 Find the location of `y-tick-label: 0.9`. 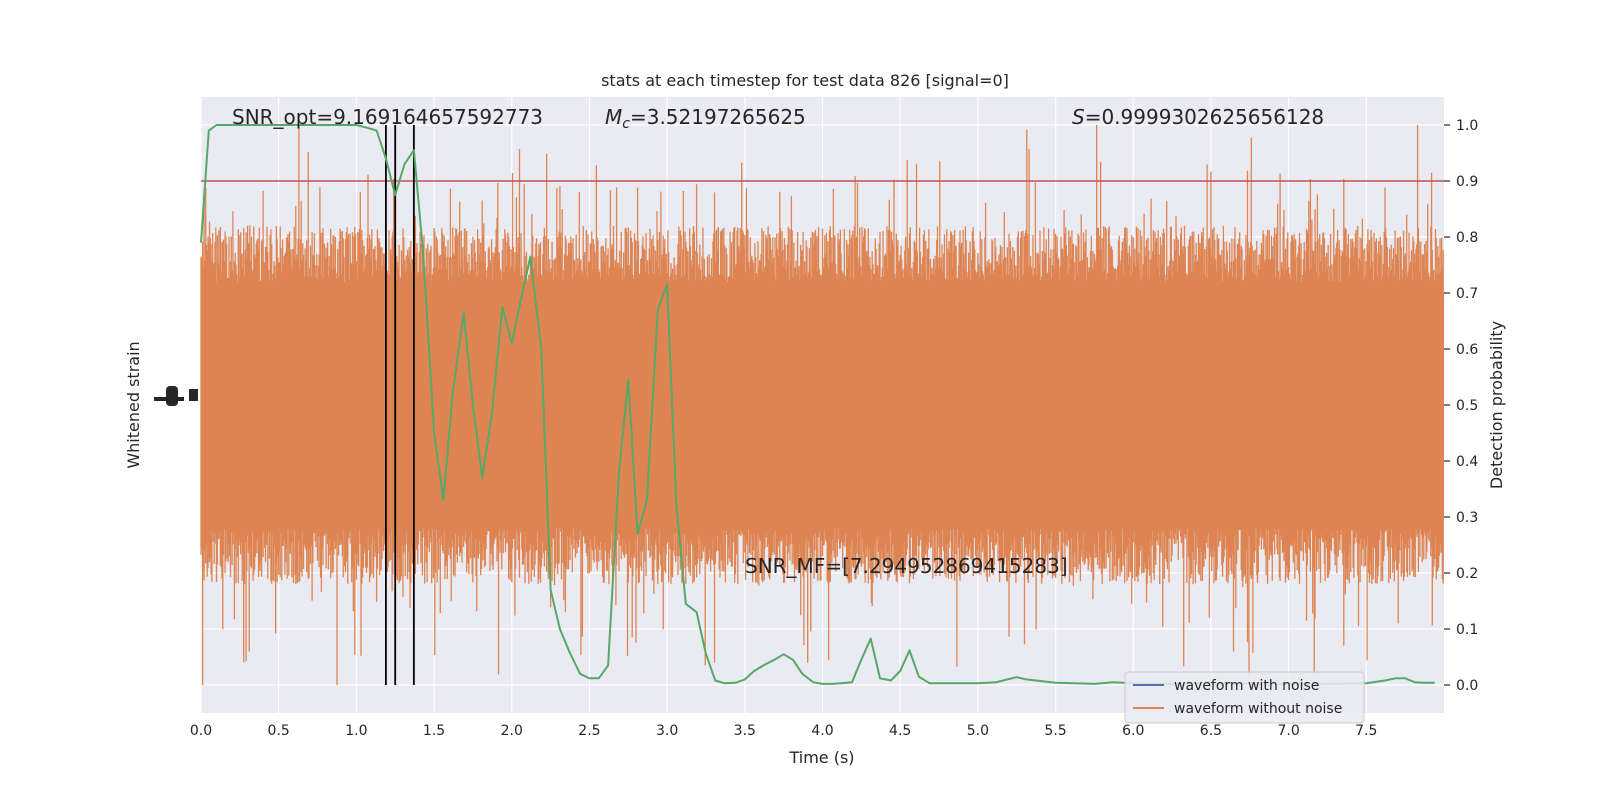

y-tick-label: 0.9 is located at coordinates (1467, 182).